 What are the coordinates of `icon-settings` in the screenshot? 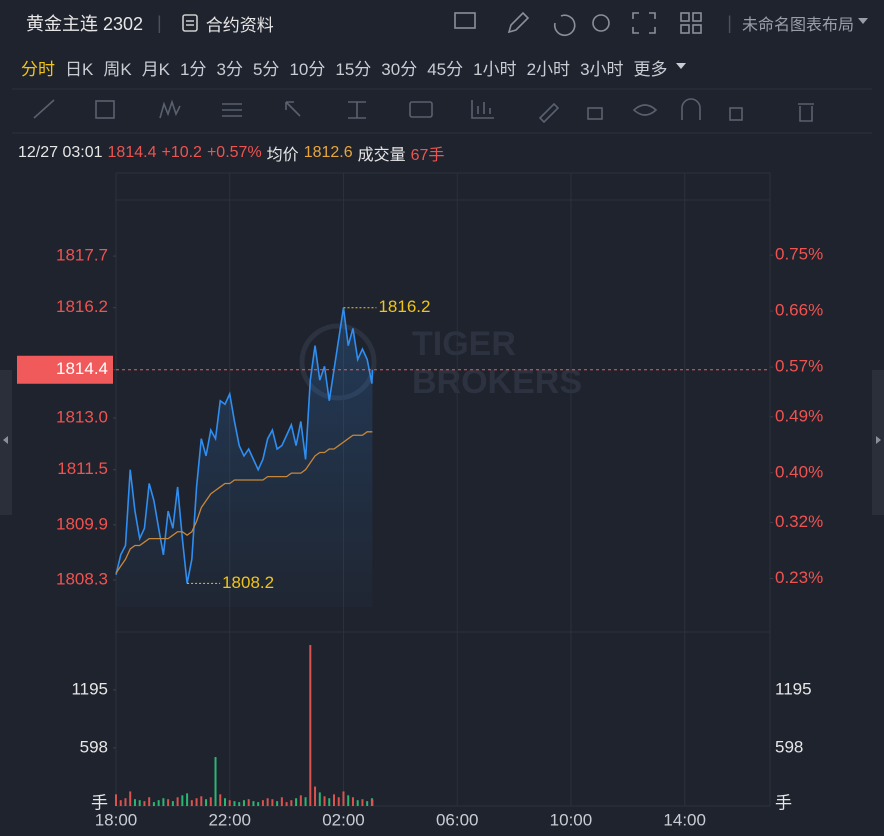 It's located at (601, 23).